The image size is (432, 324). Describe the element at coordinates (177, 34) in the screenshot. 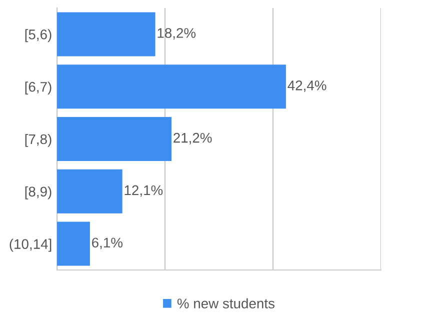

I see `data-label: 18,2%` at that location.